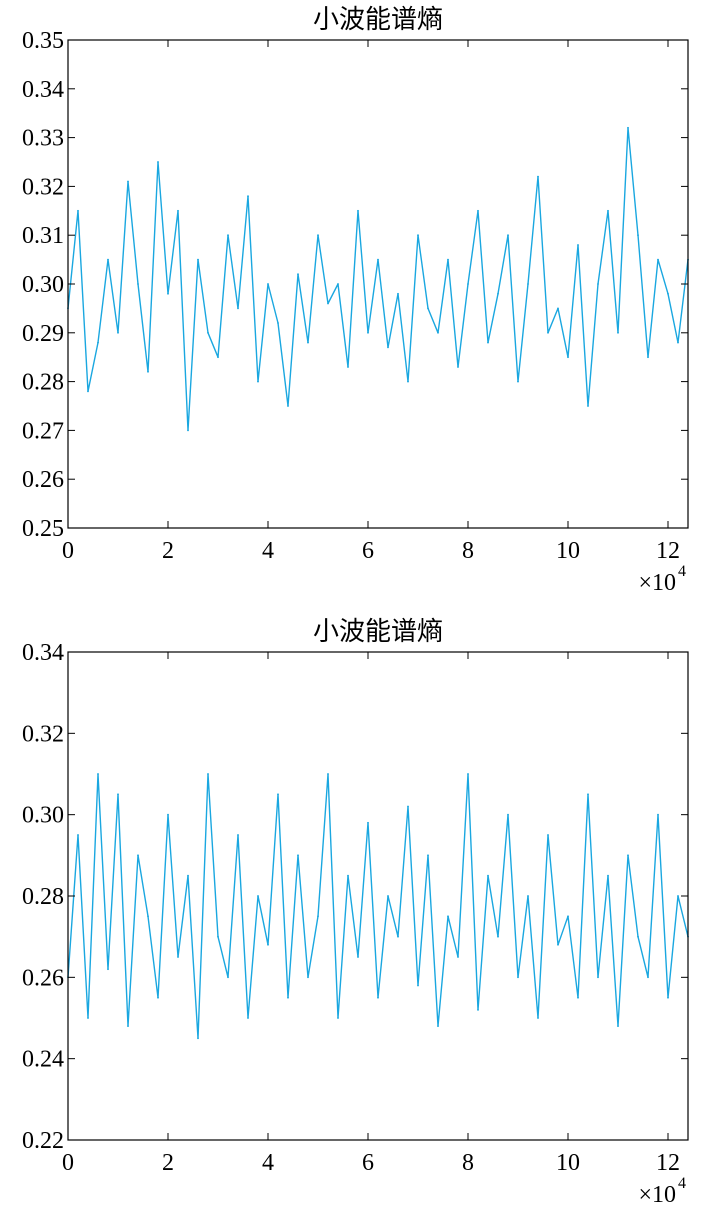 The width and height of the screenshot is (702, 1216). I want to click on x-tick-label: 4, so click(268, 1163).